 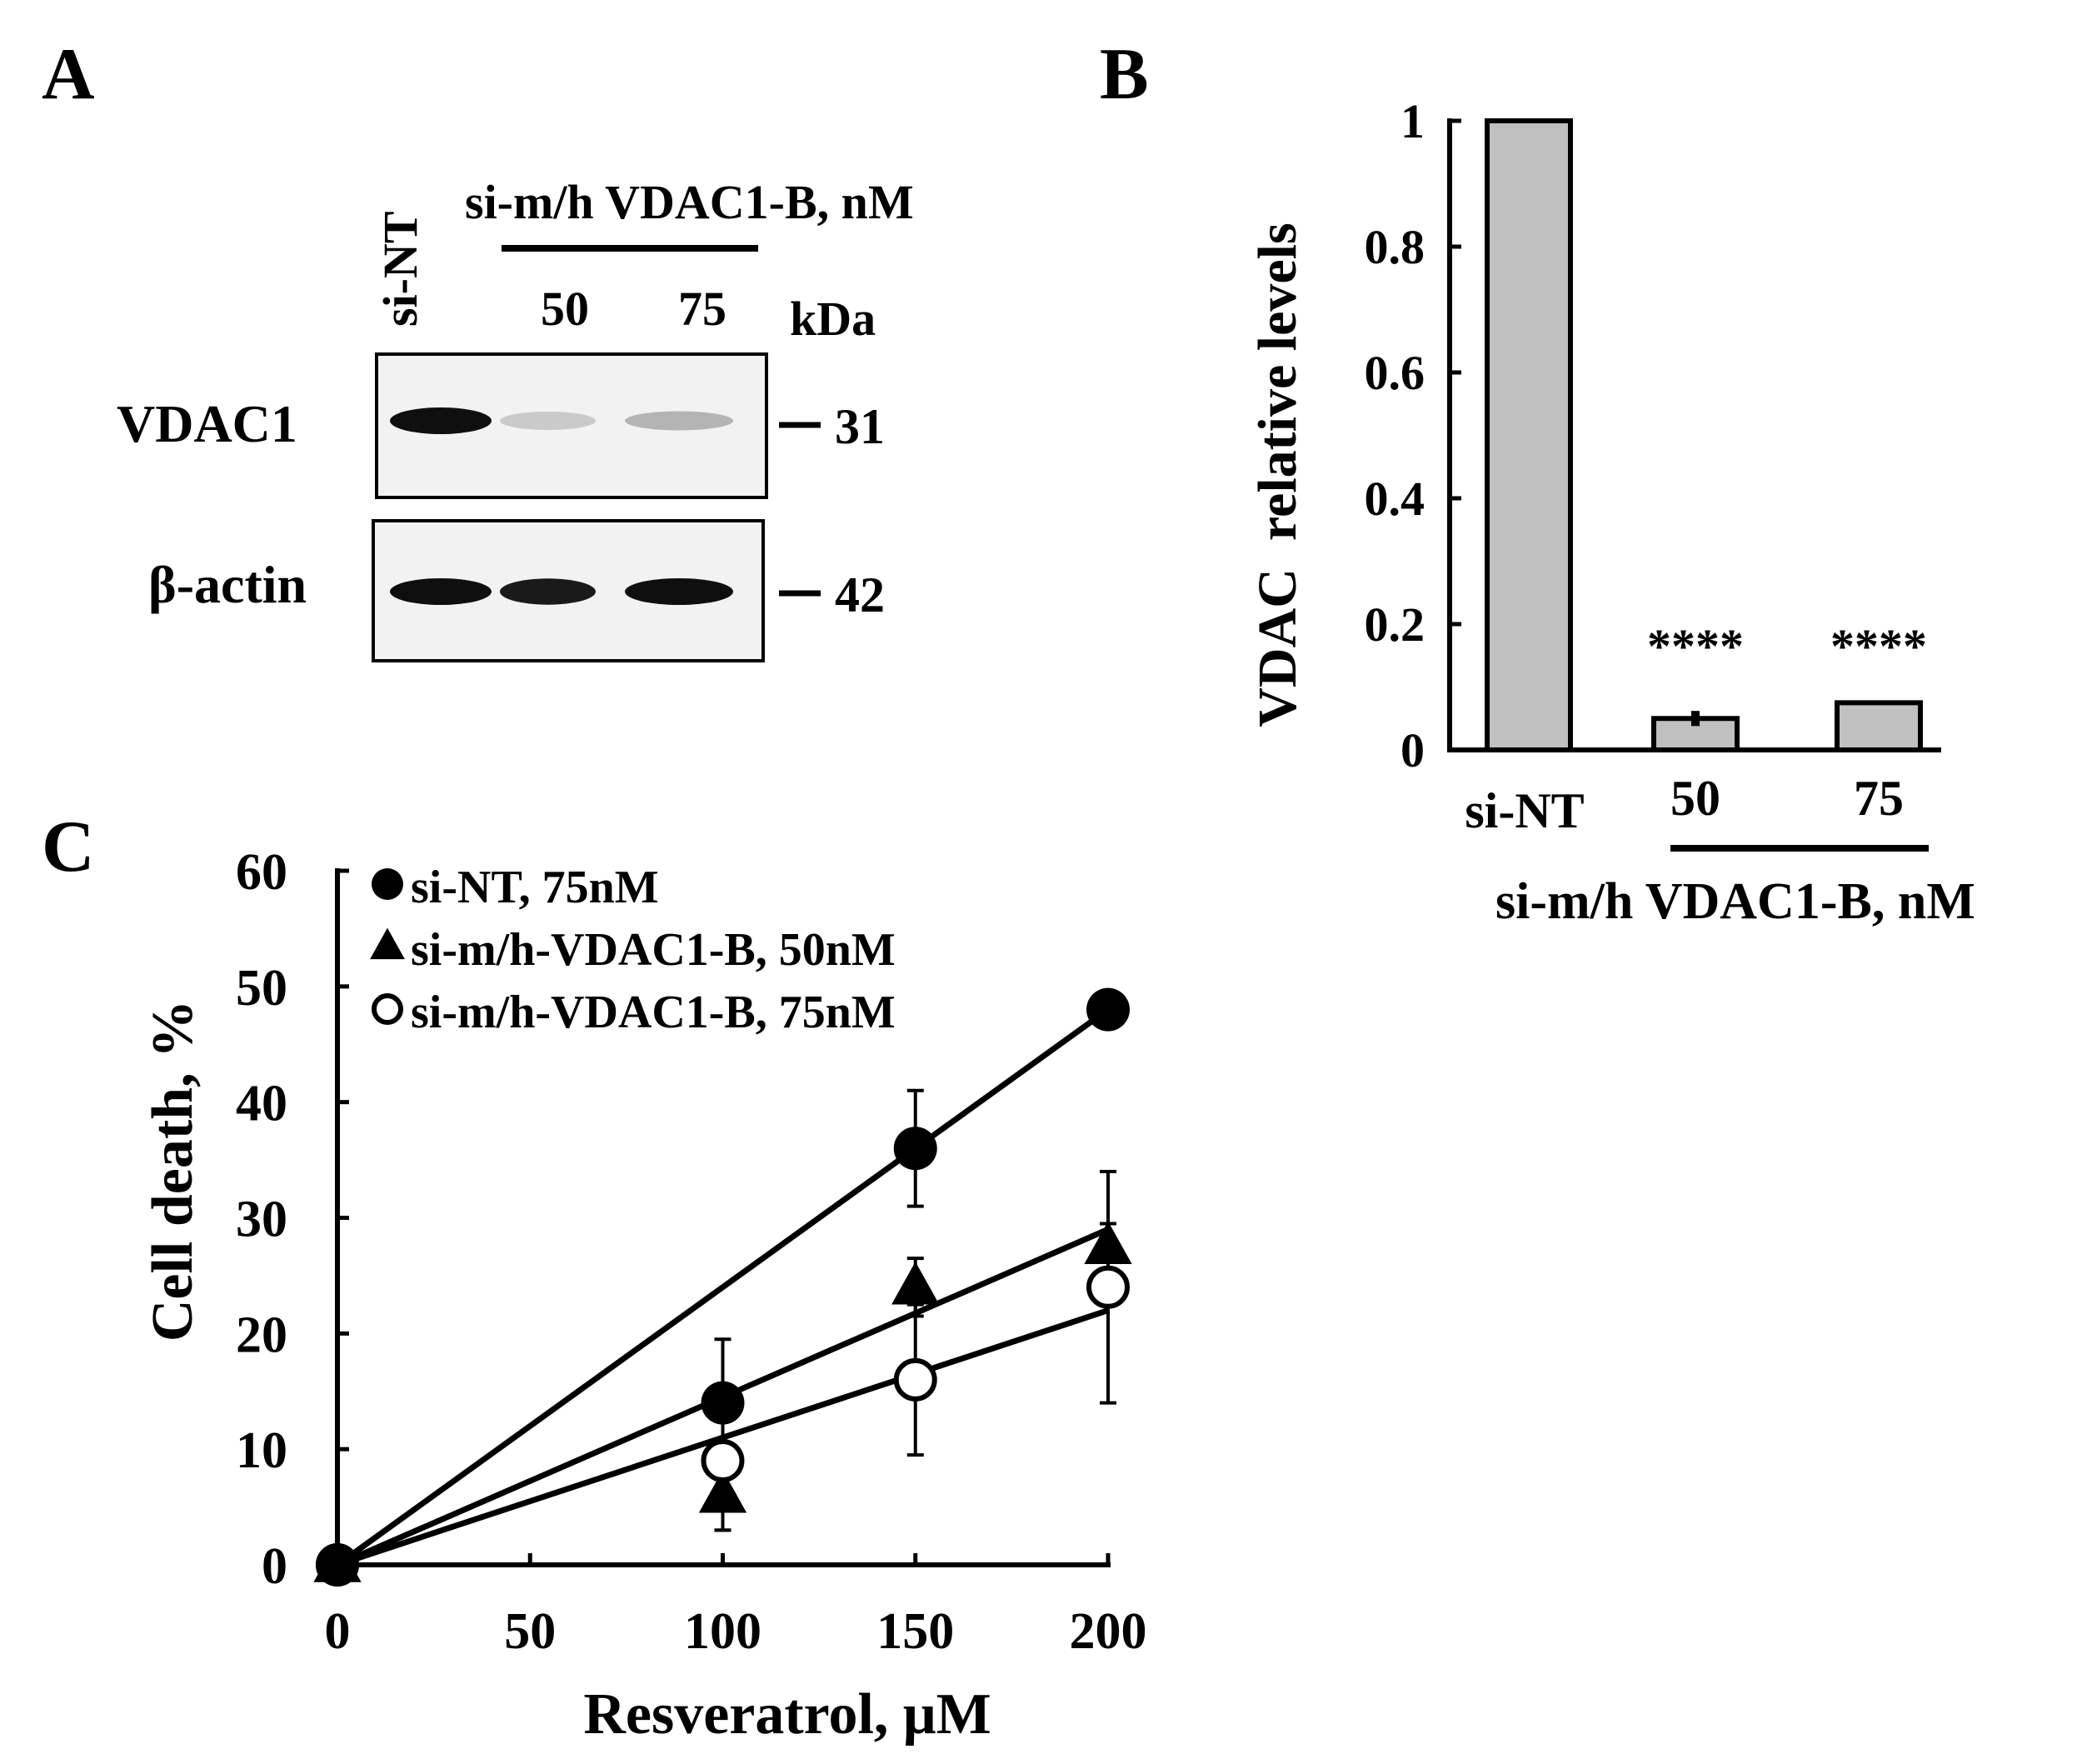 I want to click on treatment-label: si-m/h VDAC1-B, nM, so click(x=689, y=202).